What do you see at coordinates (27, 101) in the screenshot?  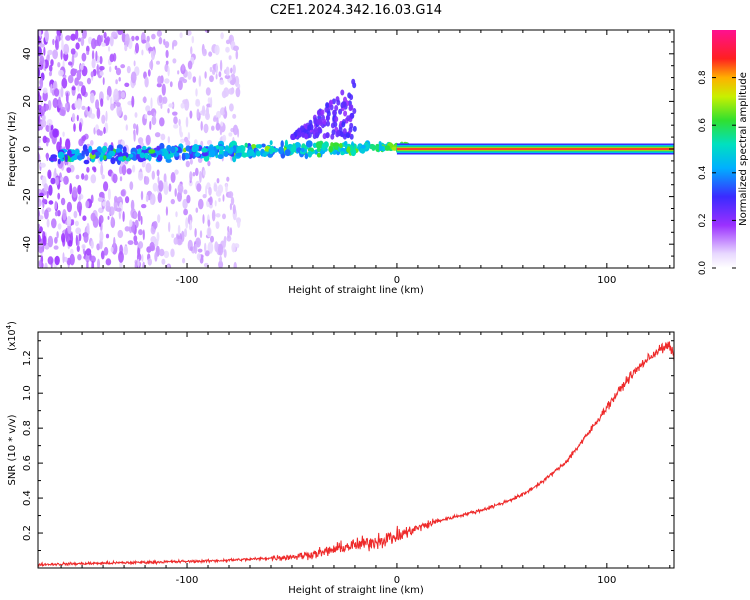 I see `y-tick-label: 20` at bounding box center [27, 101].